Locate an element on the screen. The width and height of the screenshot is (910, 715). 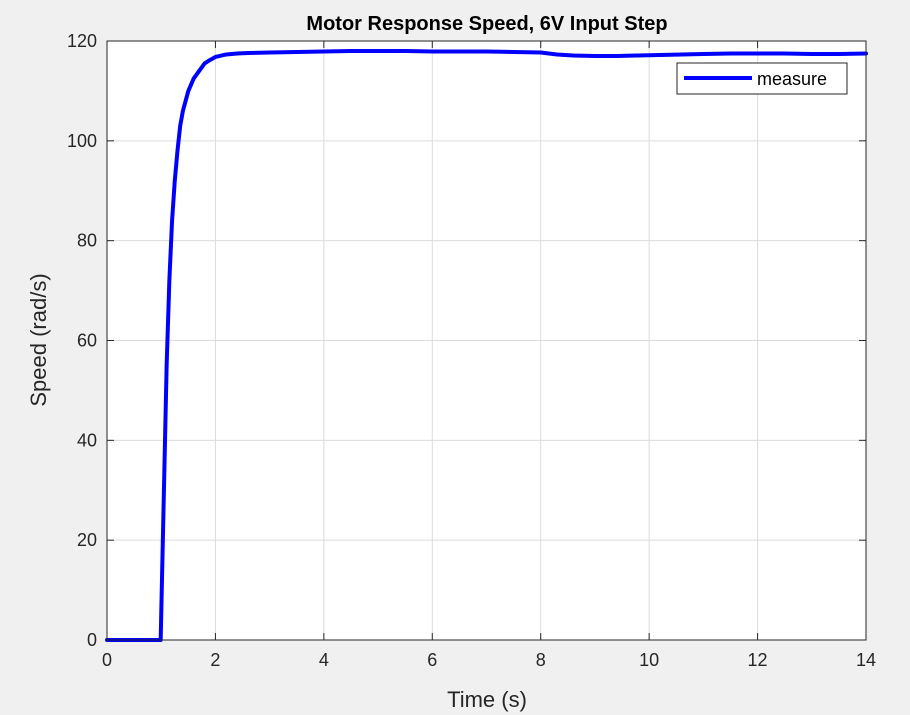
x-tick-label: 4 is located at coordinates (324, 660).